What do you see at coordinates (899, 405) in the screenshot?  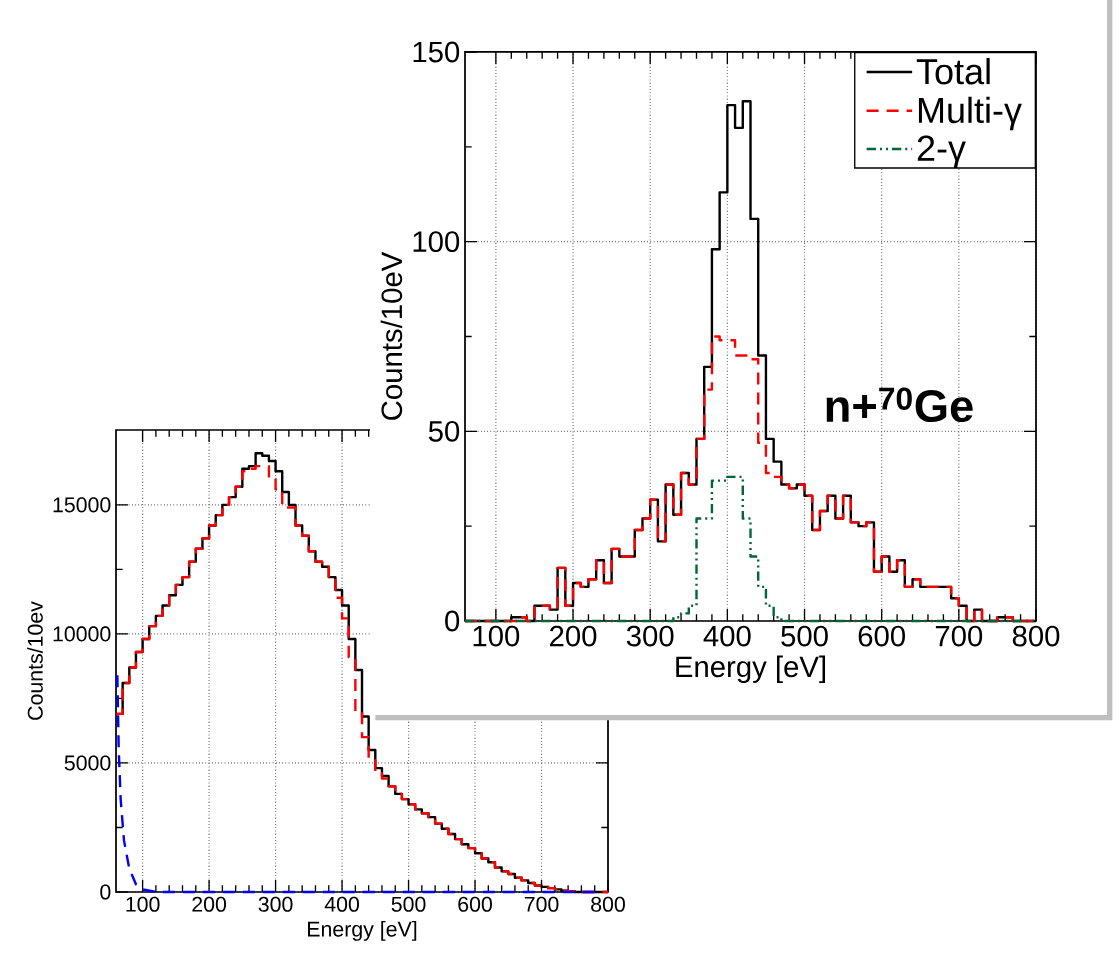 I see `text: n+$^{70}$Ge` at bounding box center [899, 405].